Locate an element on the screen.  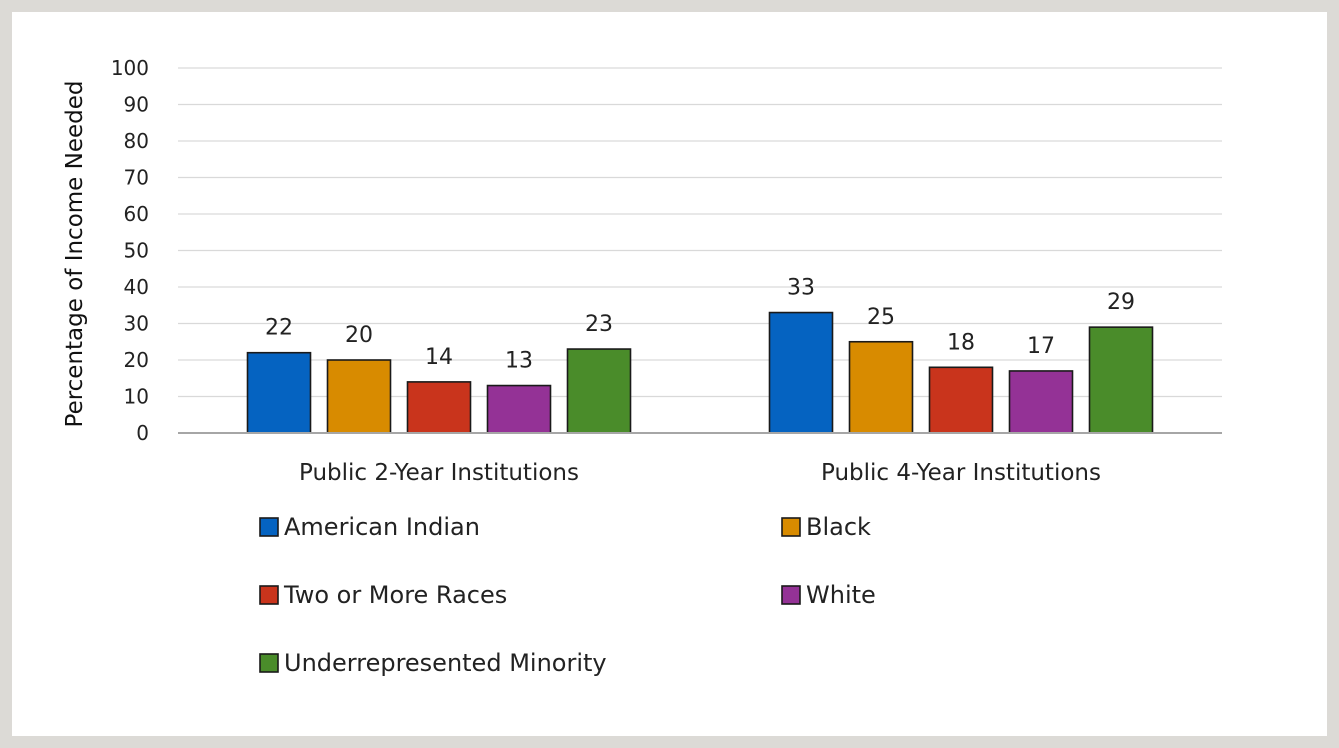
legend-item: American Indian is located at coordinates (369, 527).